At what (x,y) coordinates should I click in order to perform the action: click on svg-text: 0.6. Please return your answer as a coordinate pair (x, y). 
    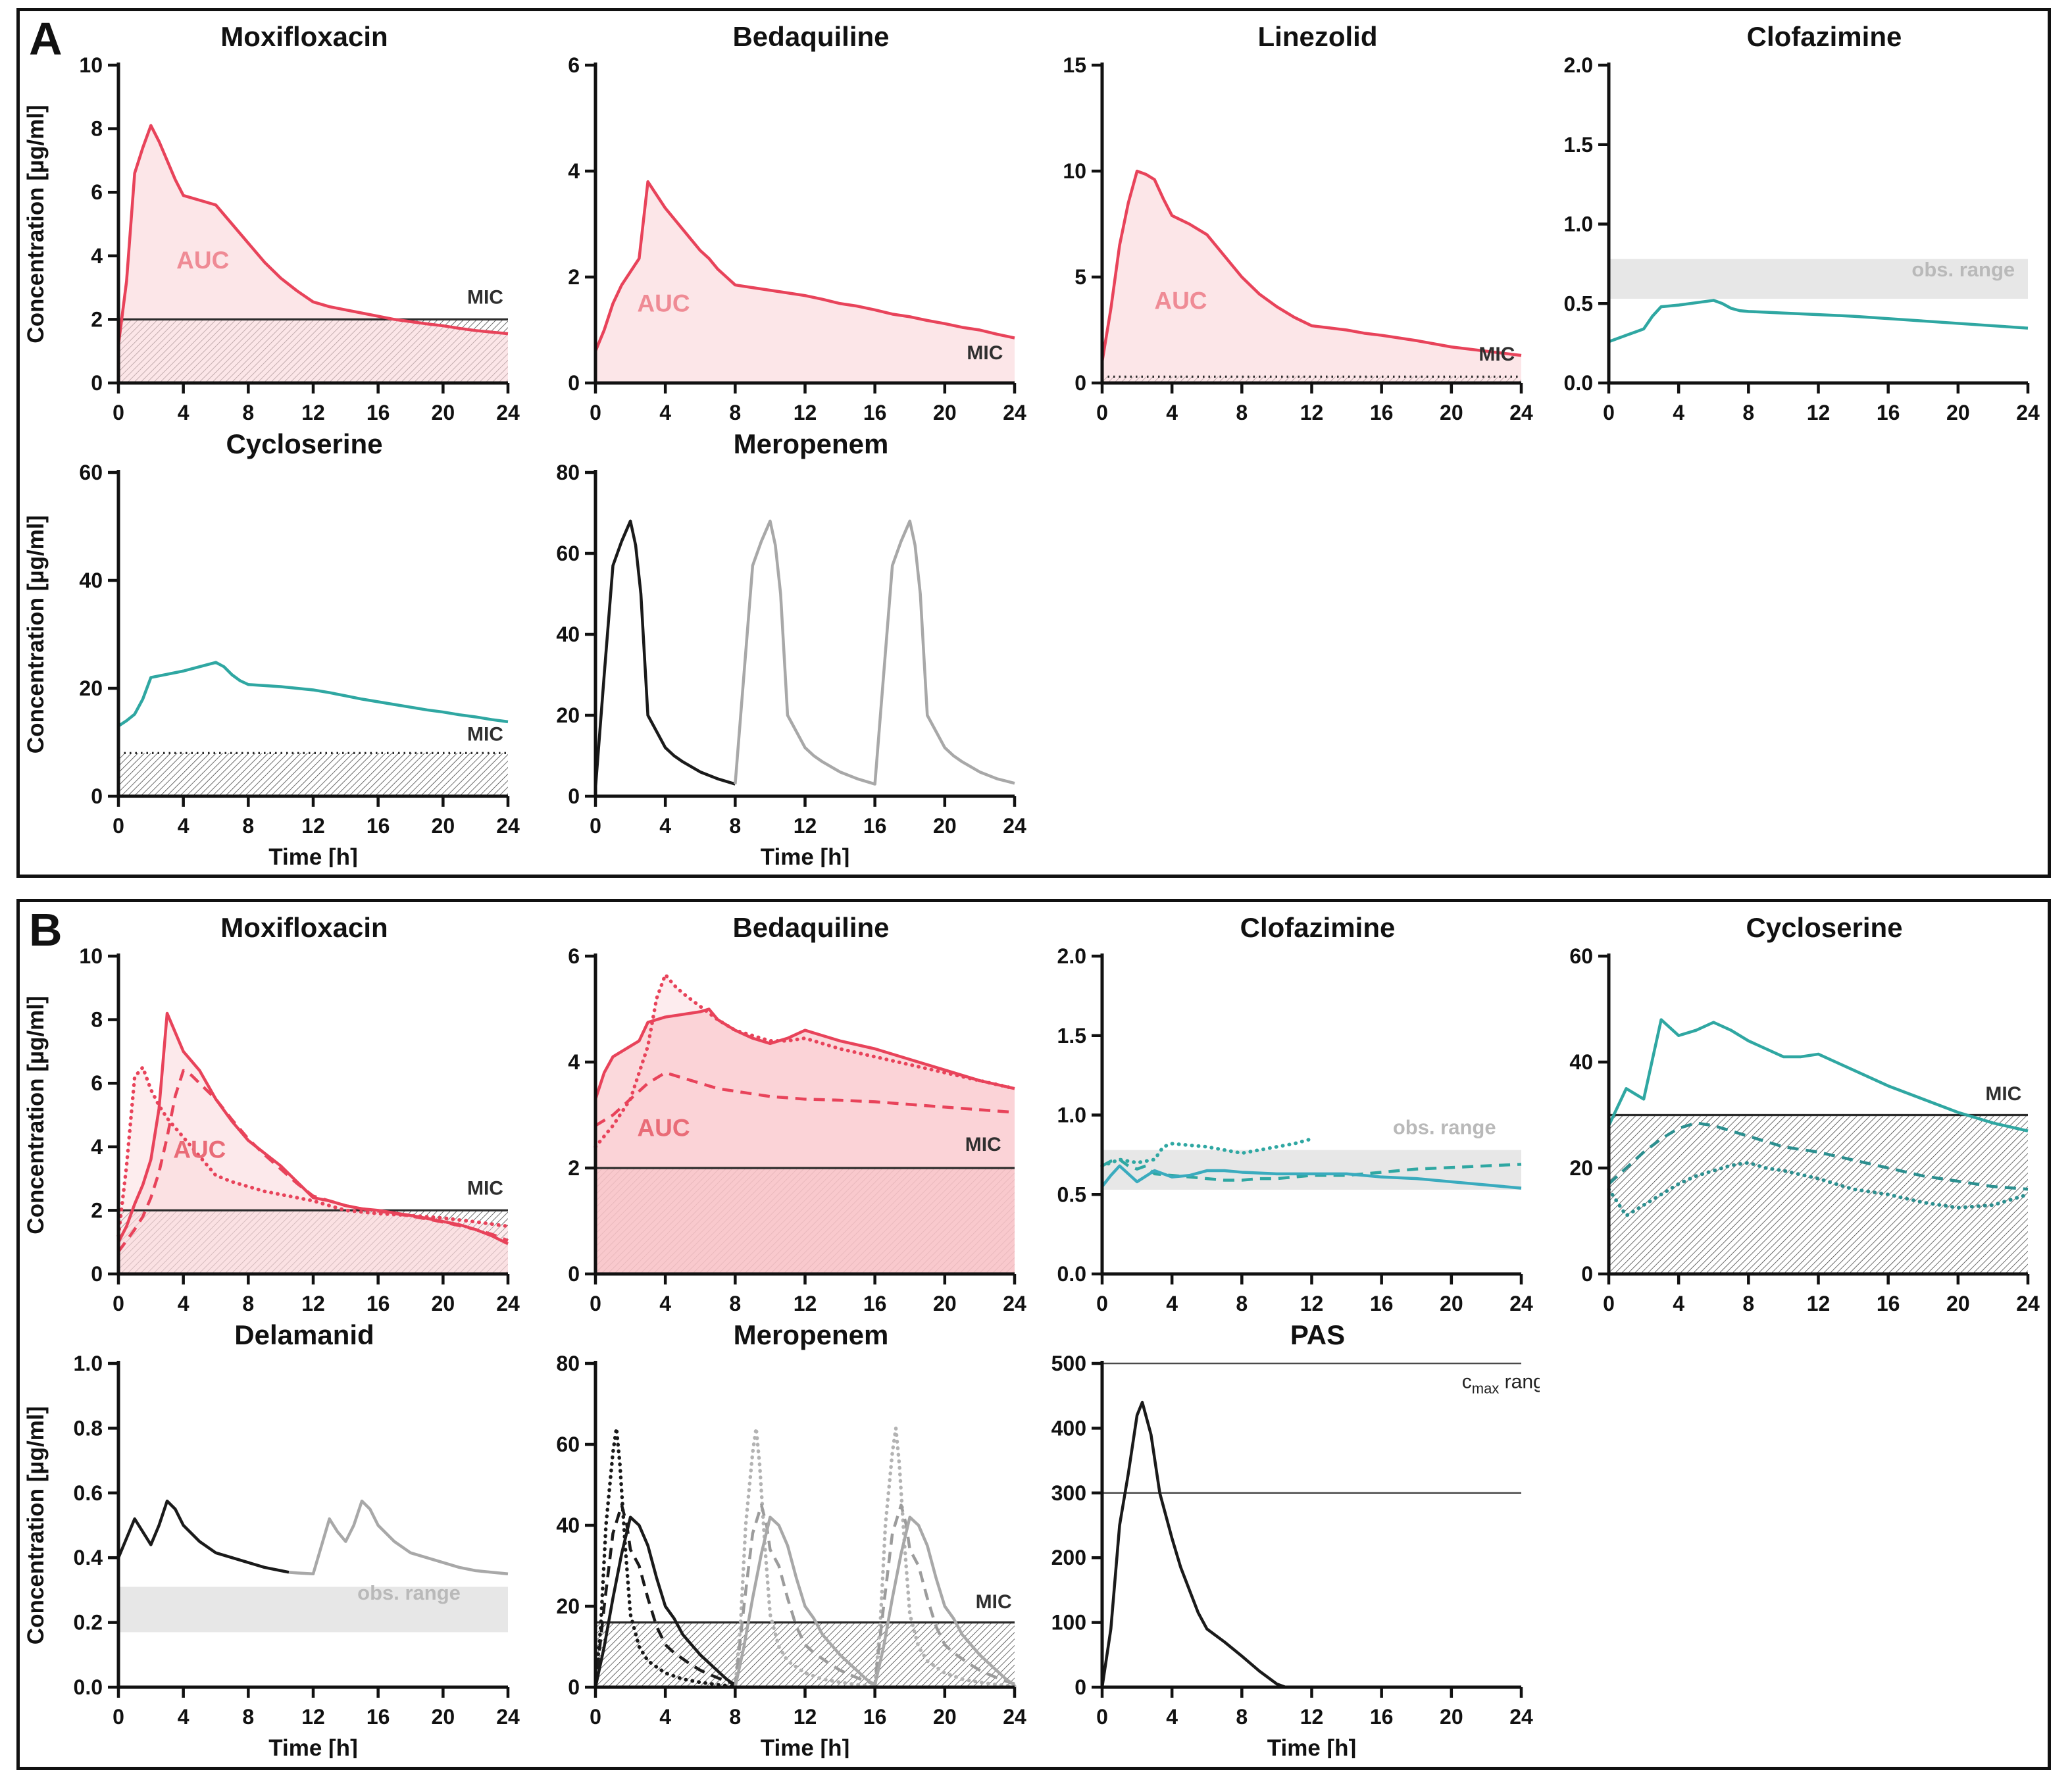
    Looking at the image, I should click on (88, 1493).